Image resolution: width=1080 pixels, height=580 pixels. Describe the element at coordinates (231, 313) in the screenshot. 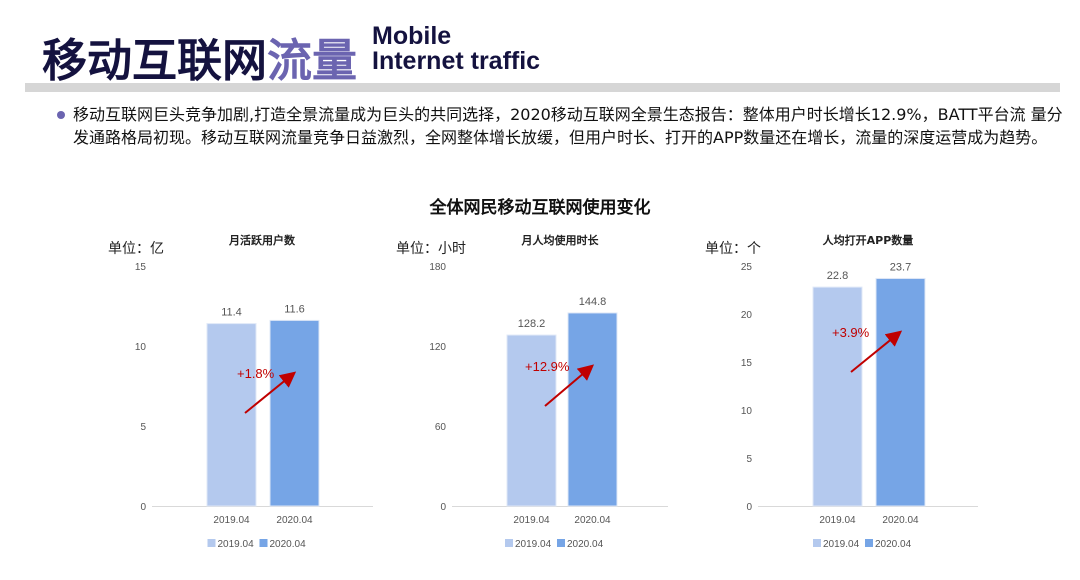

I see `data-label: 11.4` at that location.